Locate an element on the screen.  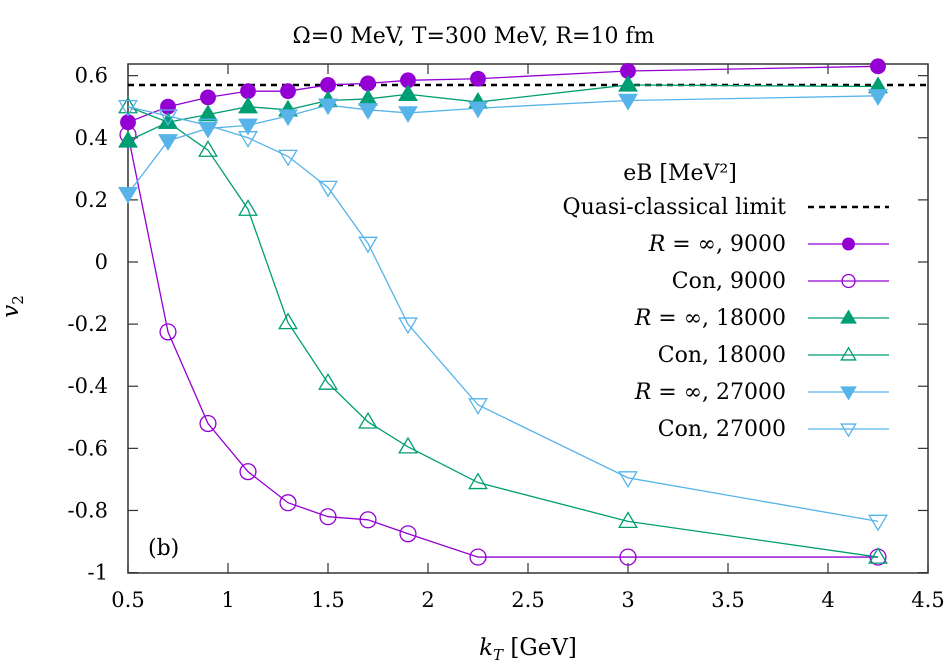
legend-title: eB [MeV²] is located at coordinates (680, 173).